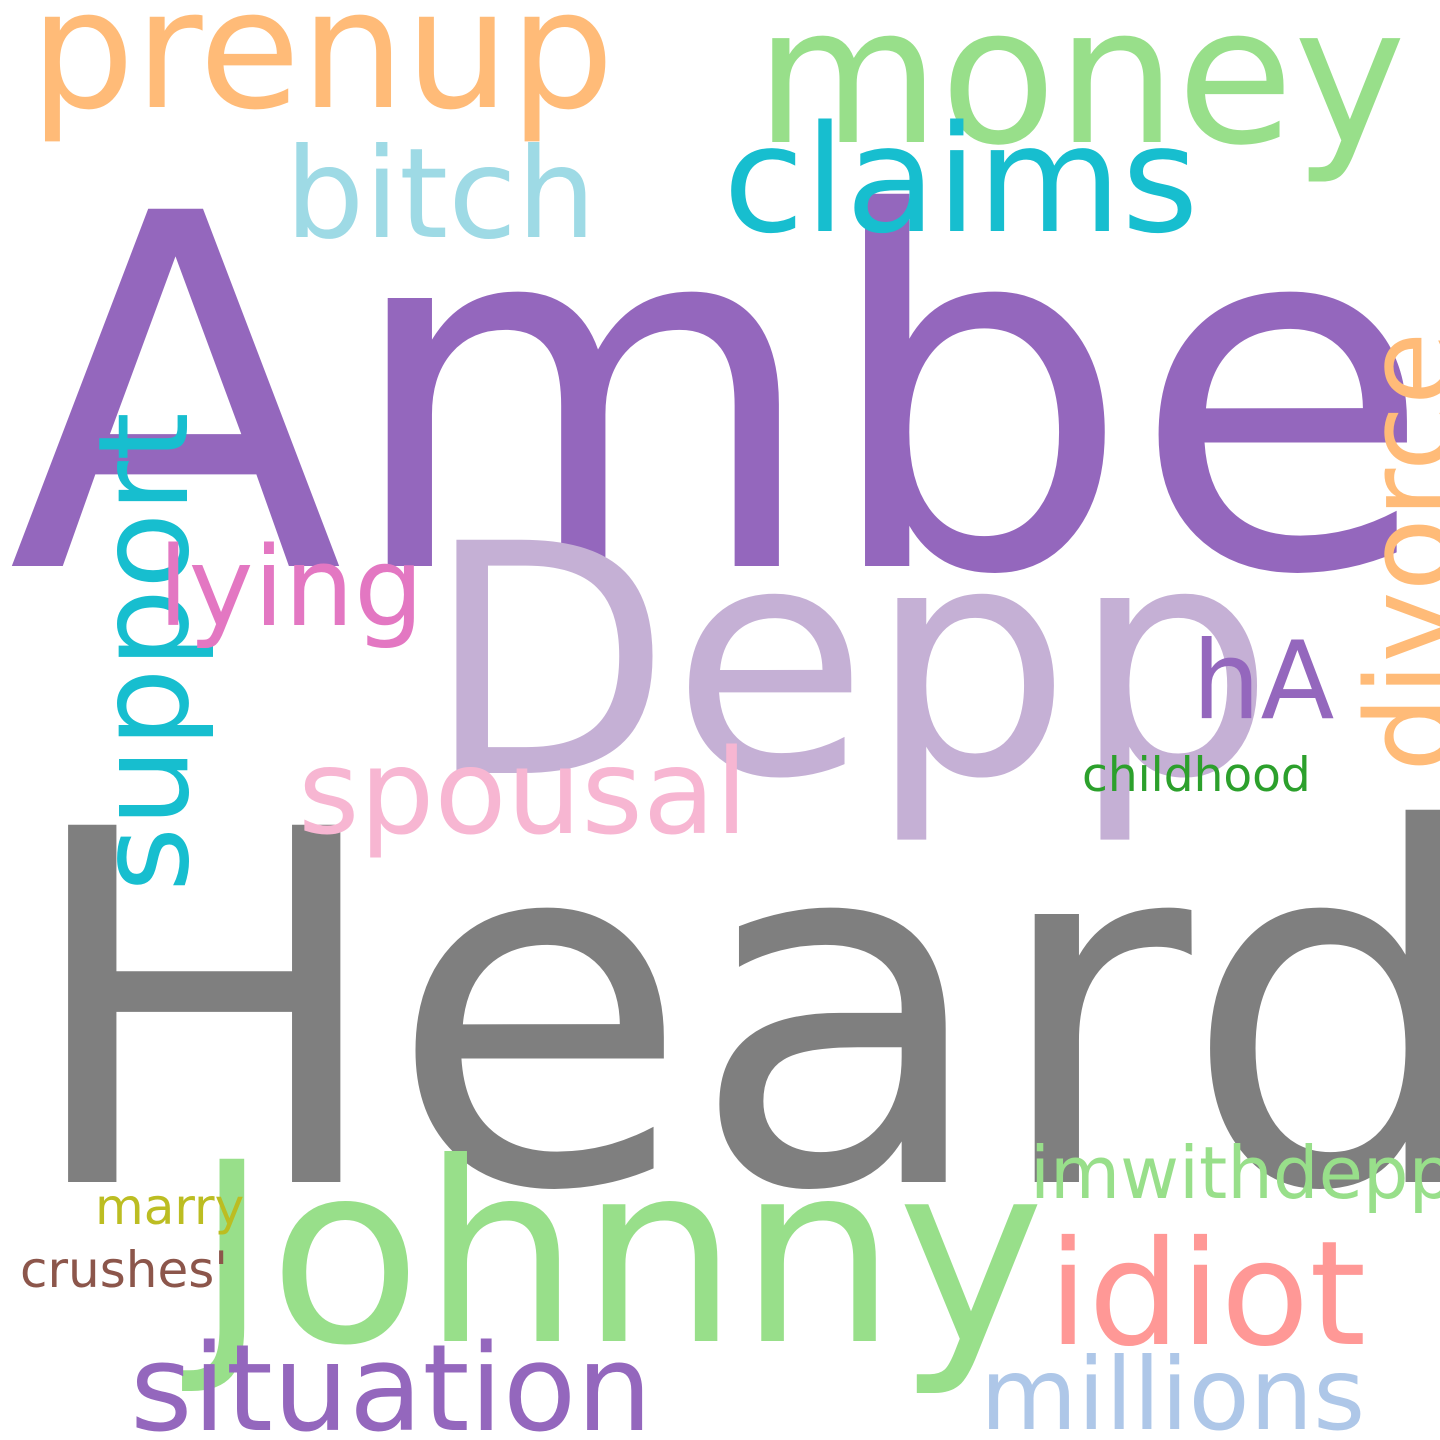 This screenshot has width=1440, height=1440. Describe the element at coordinates (291, 587) in the screenshot. I see `word-lying: lying` at that location.